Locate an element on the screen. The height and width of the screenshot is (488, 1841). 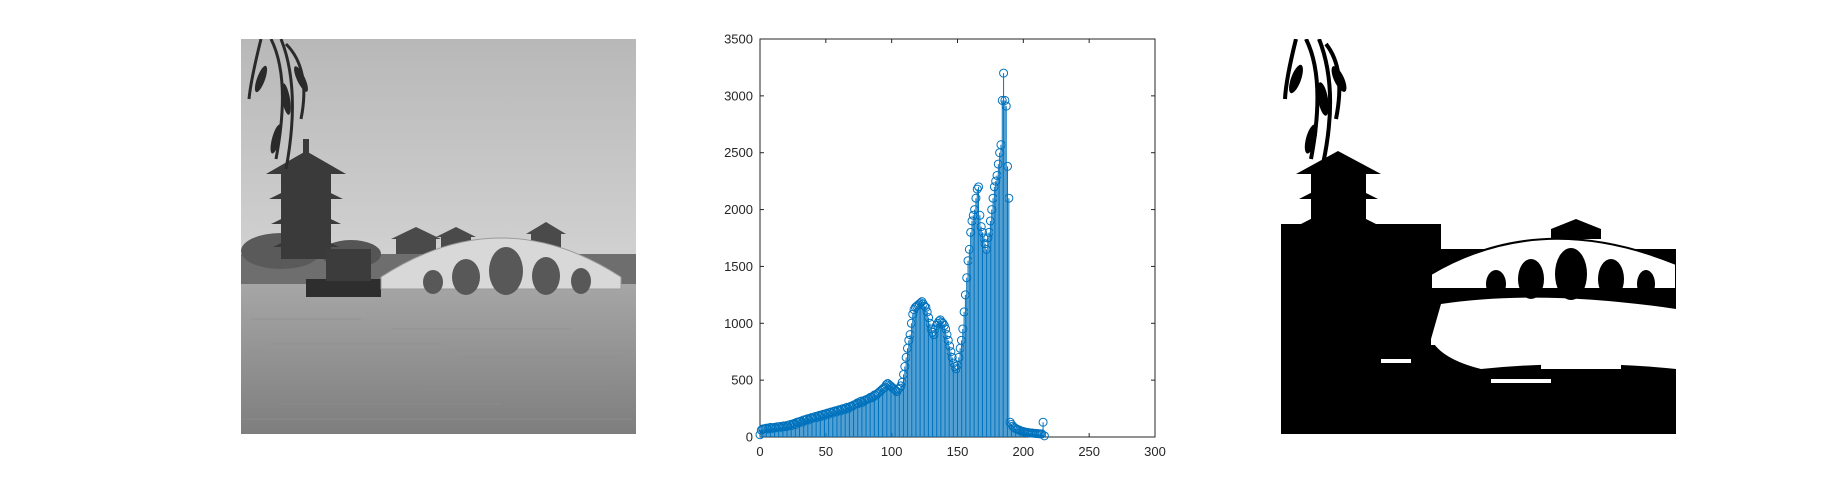
y-tick-label: 0 is located at coordinates (749, 437).